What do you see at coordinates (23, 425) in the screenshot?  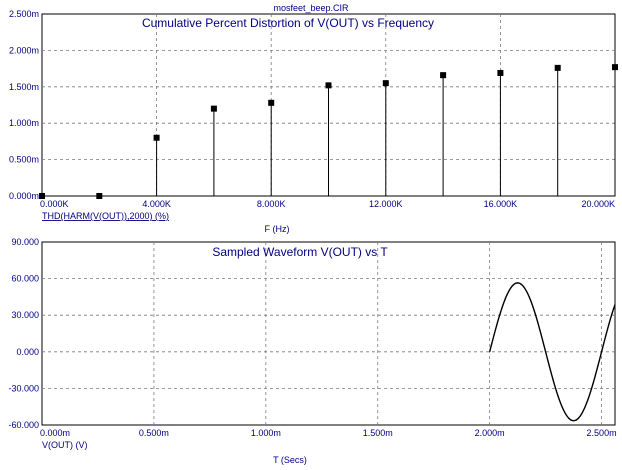 I see `y-tick-label: -60.000` at bounding box center [23, 425].